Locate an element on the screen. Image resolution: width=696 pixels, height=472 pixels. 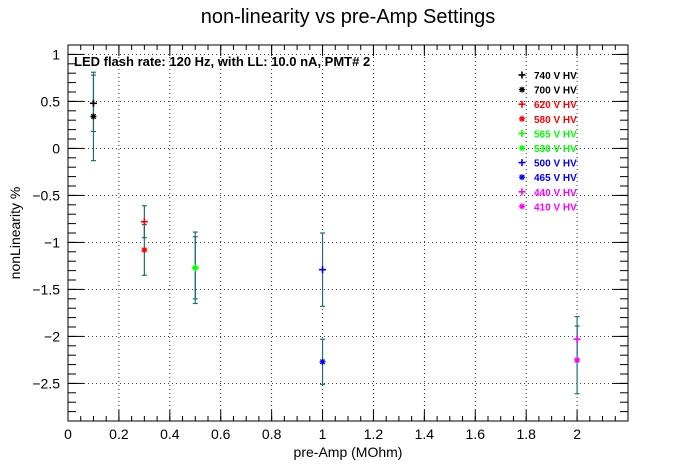
legend-entry: 565 V HV is located at coordinates (547, 134).